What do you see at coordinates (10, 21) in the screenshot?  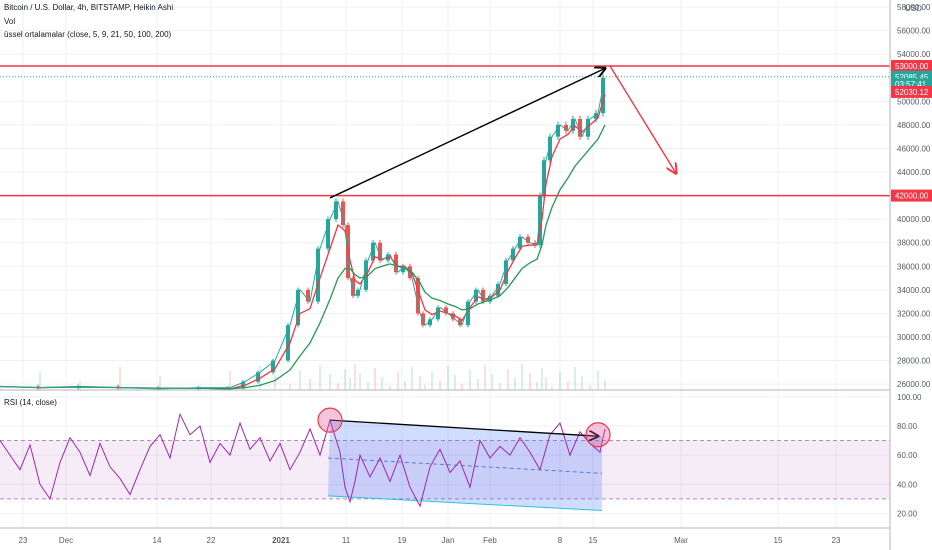 I see `legend-volume: Vol` at bounding box center [10, 21].